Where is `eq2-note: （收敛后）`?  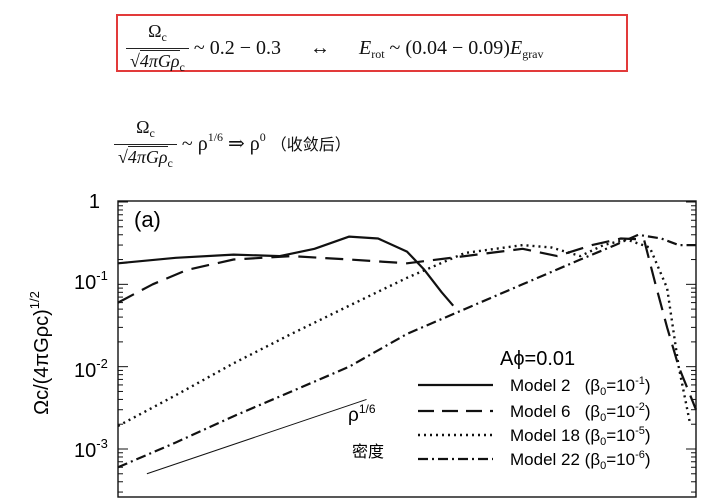 eq2-note: （收敛后） is located at coordinates (310, 145).